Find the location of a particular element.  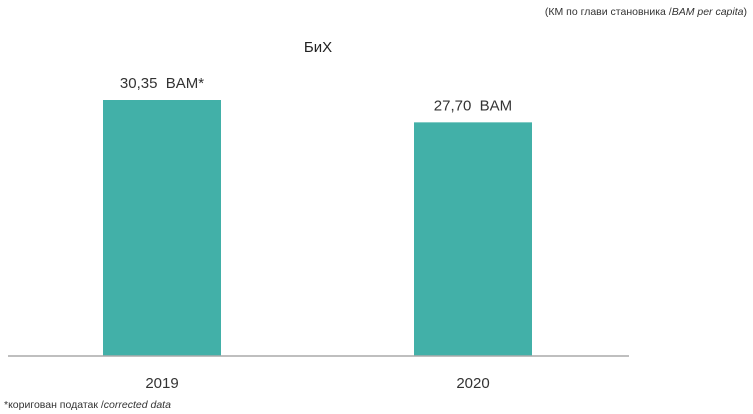

x-tick-label-2020: 2020 is located at coordinates (472, 383).